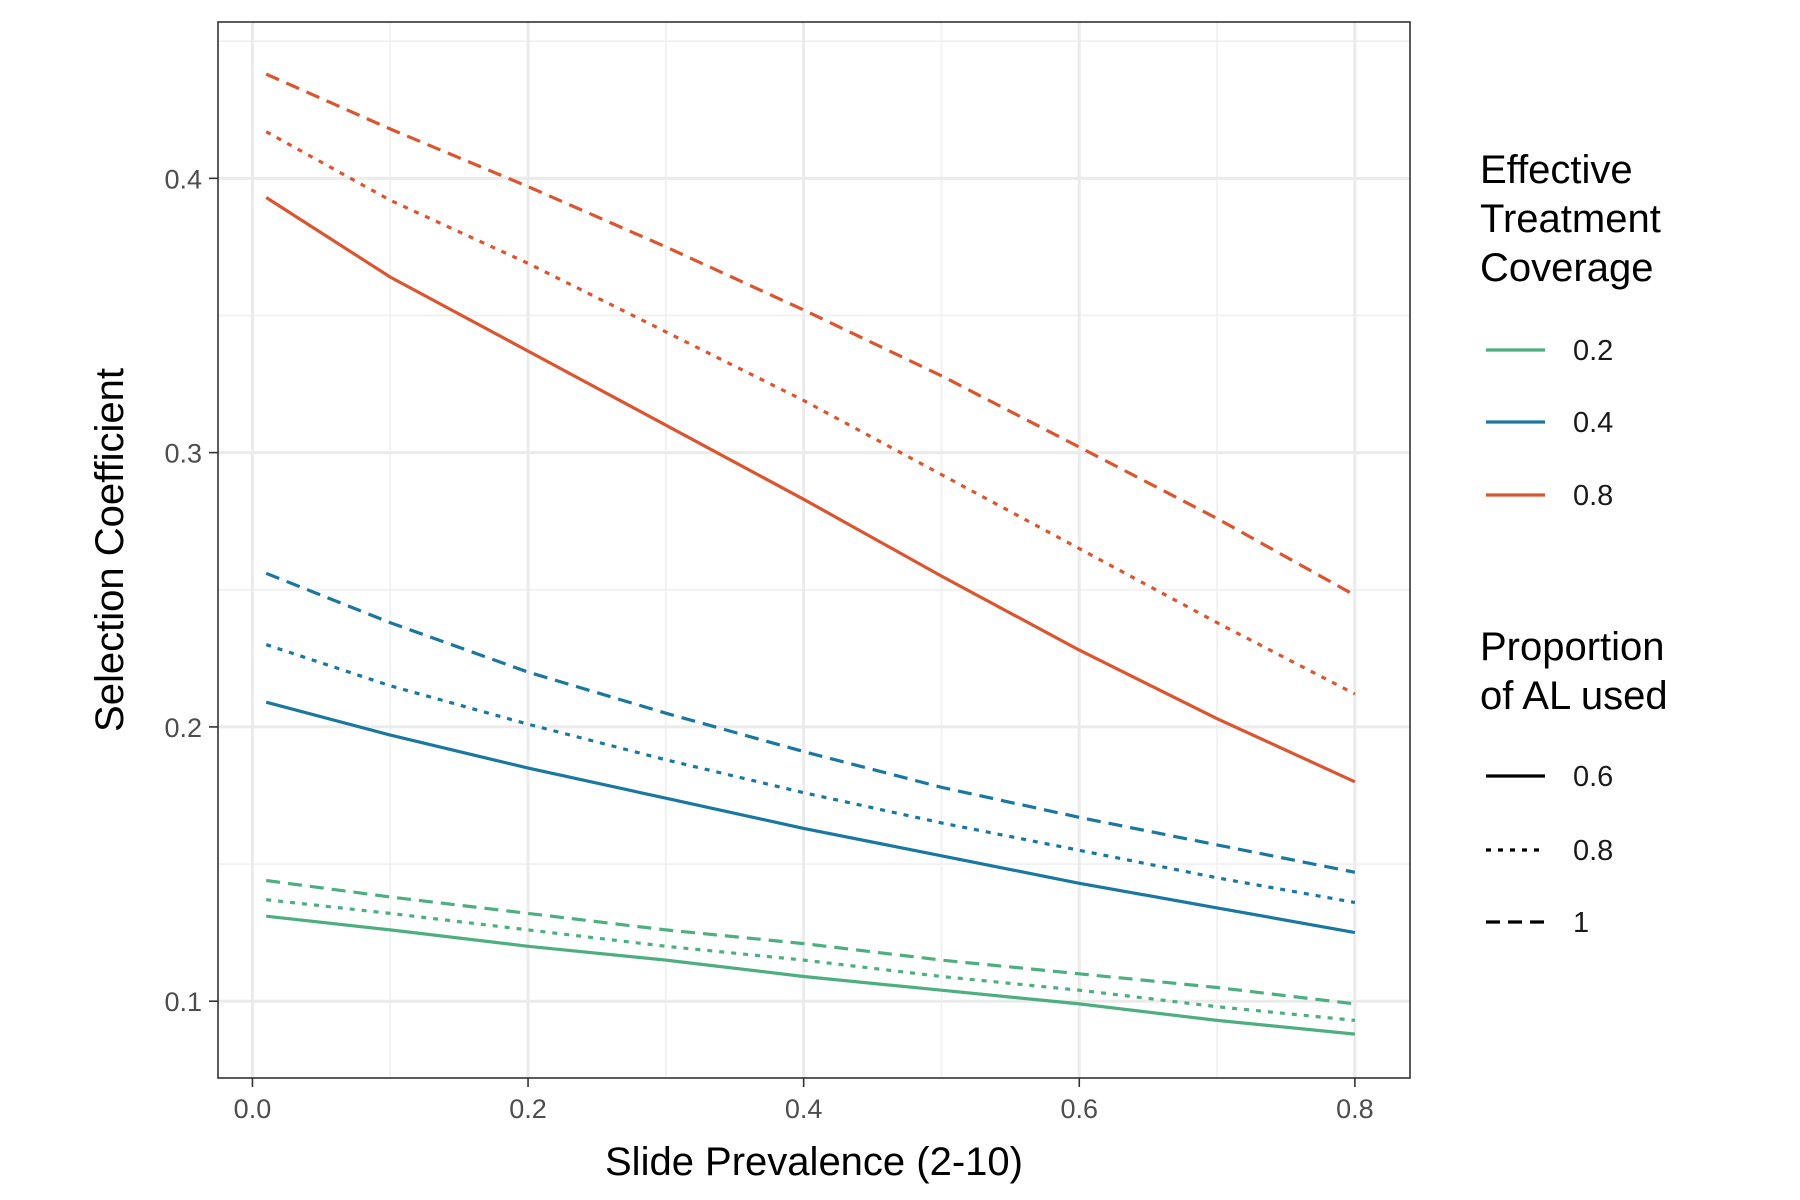 This screenshot has height=1200, width=1800. Describe the element at coordinates (1593, 423) in the screenshot. I see `legend-label-coverage-0.4: 0.4` at that location.